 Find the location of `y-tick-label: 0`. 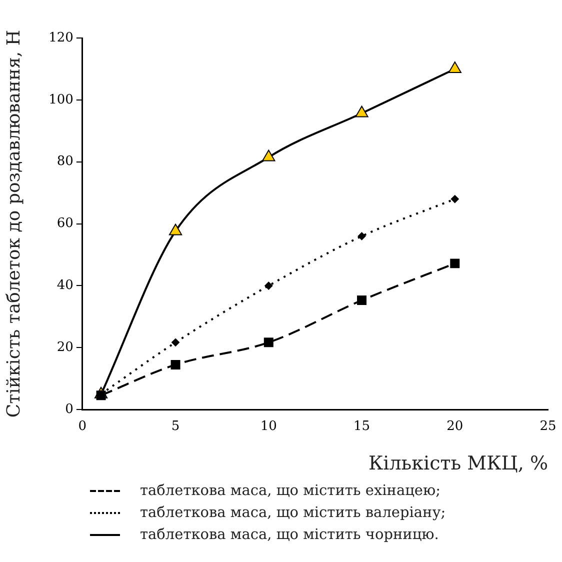

y-tick-label: 0 is located at coordinates (69, 409).